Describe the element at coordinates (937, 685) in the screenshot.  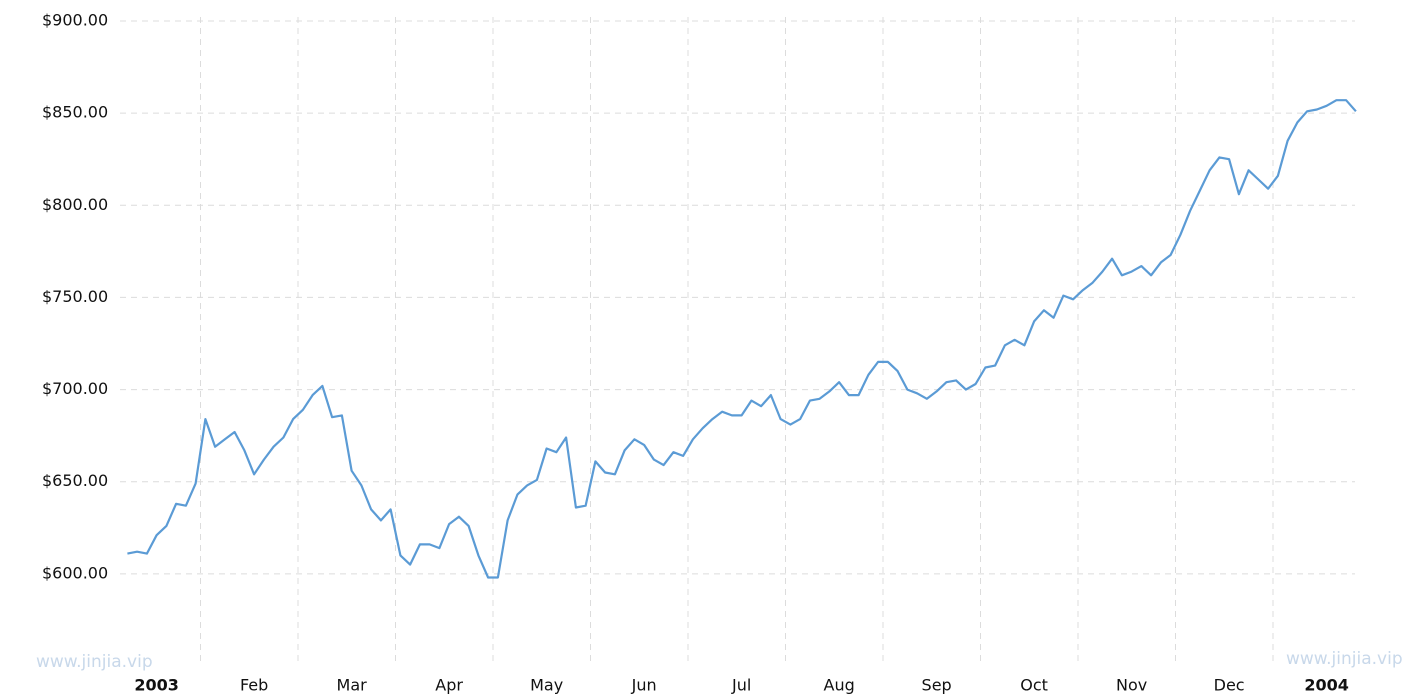
I see `x-tick-label: Sep` at that location.